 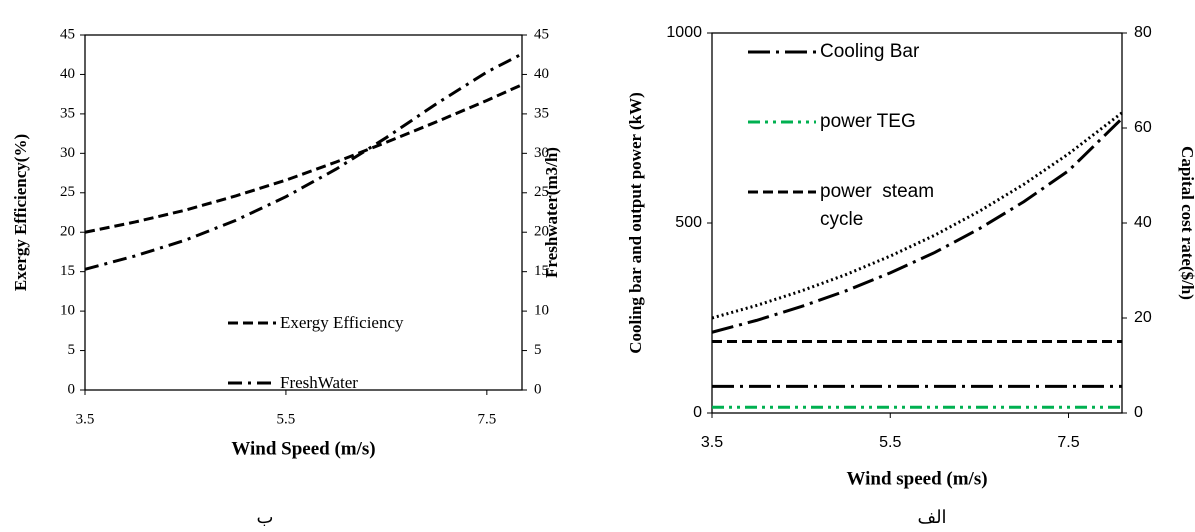 I want to click on legend-label: FreshWater, so click(x=319, y=382).